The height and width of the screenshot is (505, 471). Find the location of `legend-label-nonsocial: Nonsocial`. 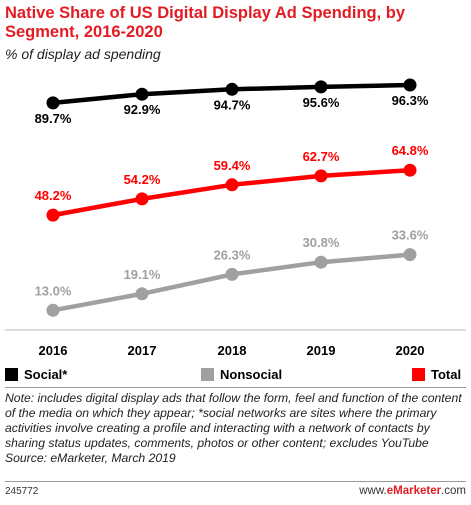

legend-label-nonsocial: Nonsocial is located at coordinates (251, 374).